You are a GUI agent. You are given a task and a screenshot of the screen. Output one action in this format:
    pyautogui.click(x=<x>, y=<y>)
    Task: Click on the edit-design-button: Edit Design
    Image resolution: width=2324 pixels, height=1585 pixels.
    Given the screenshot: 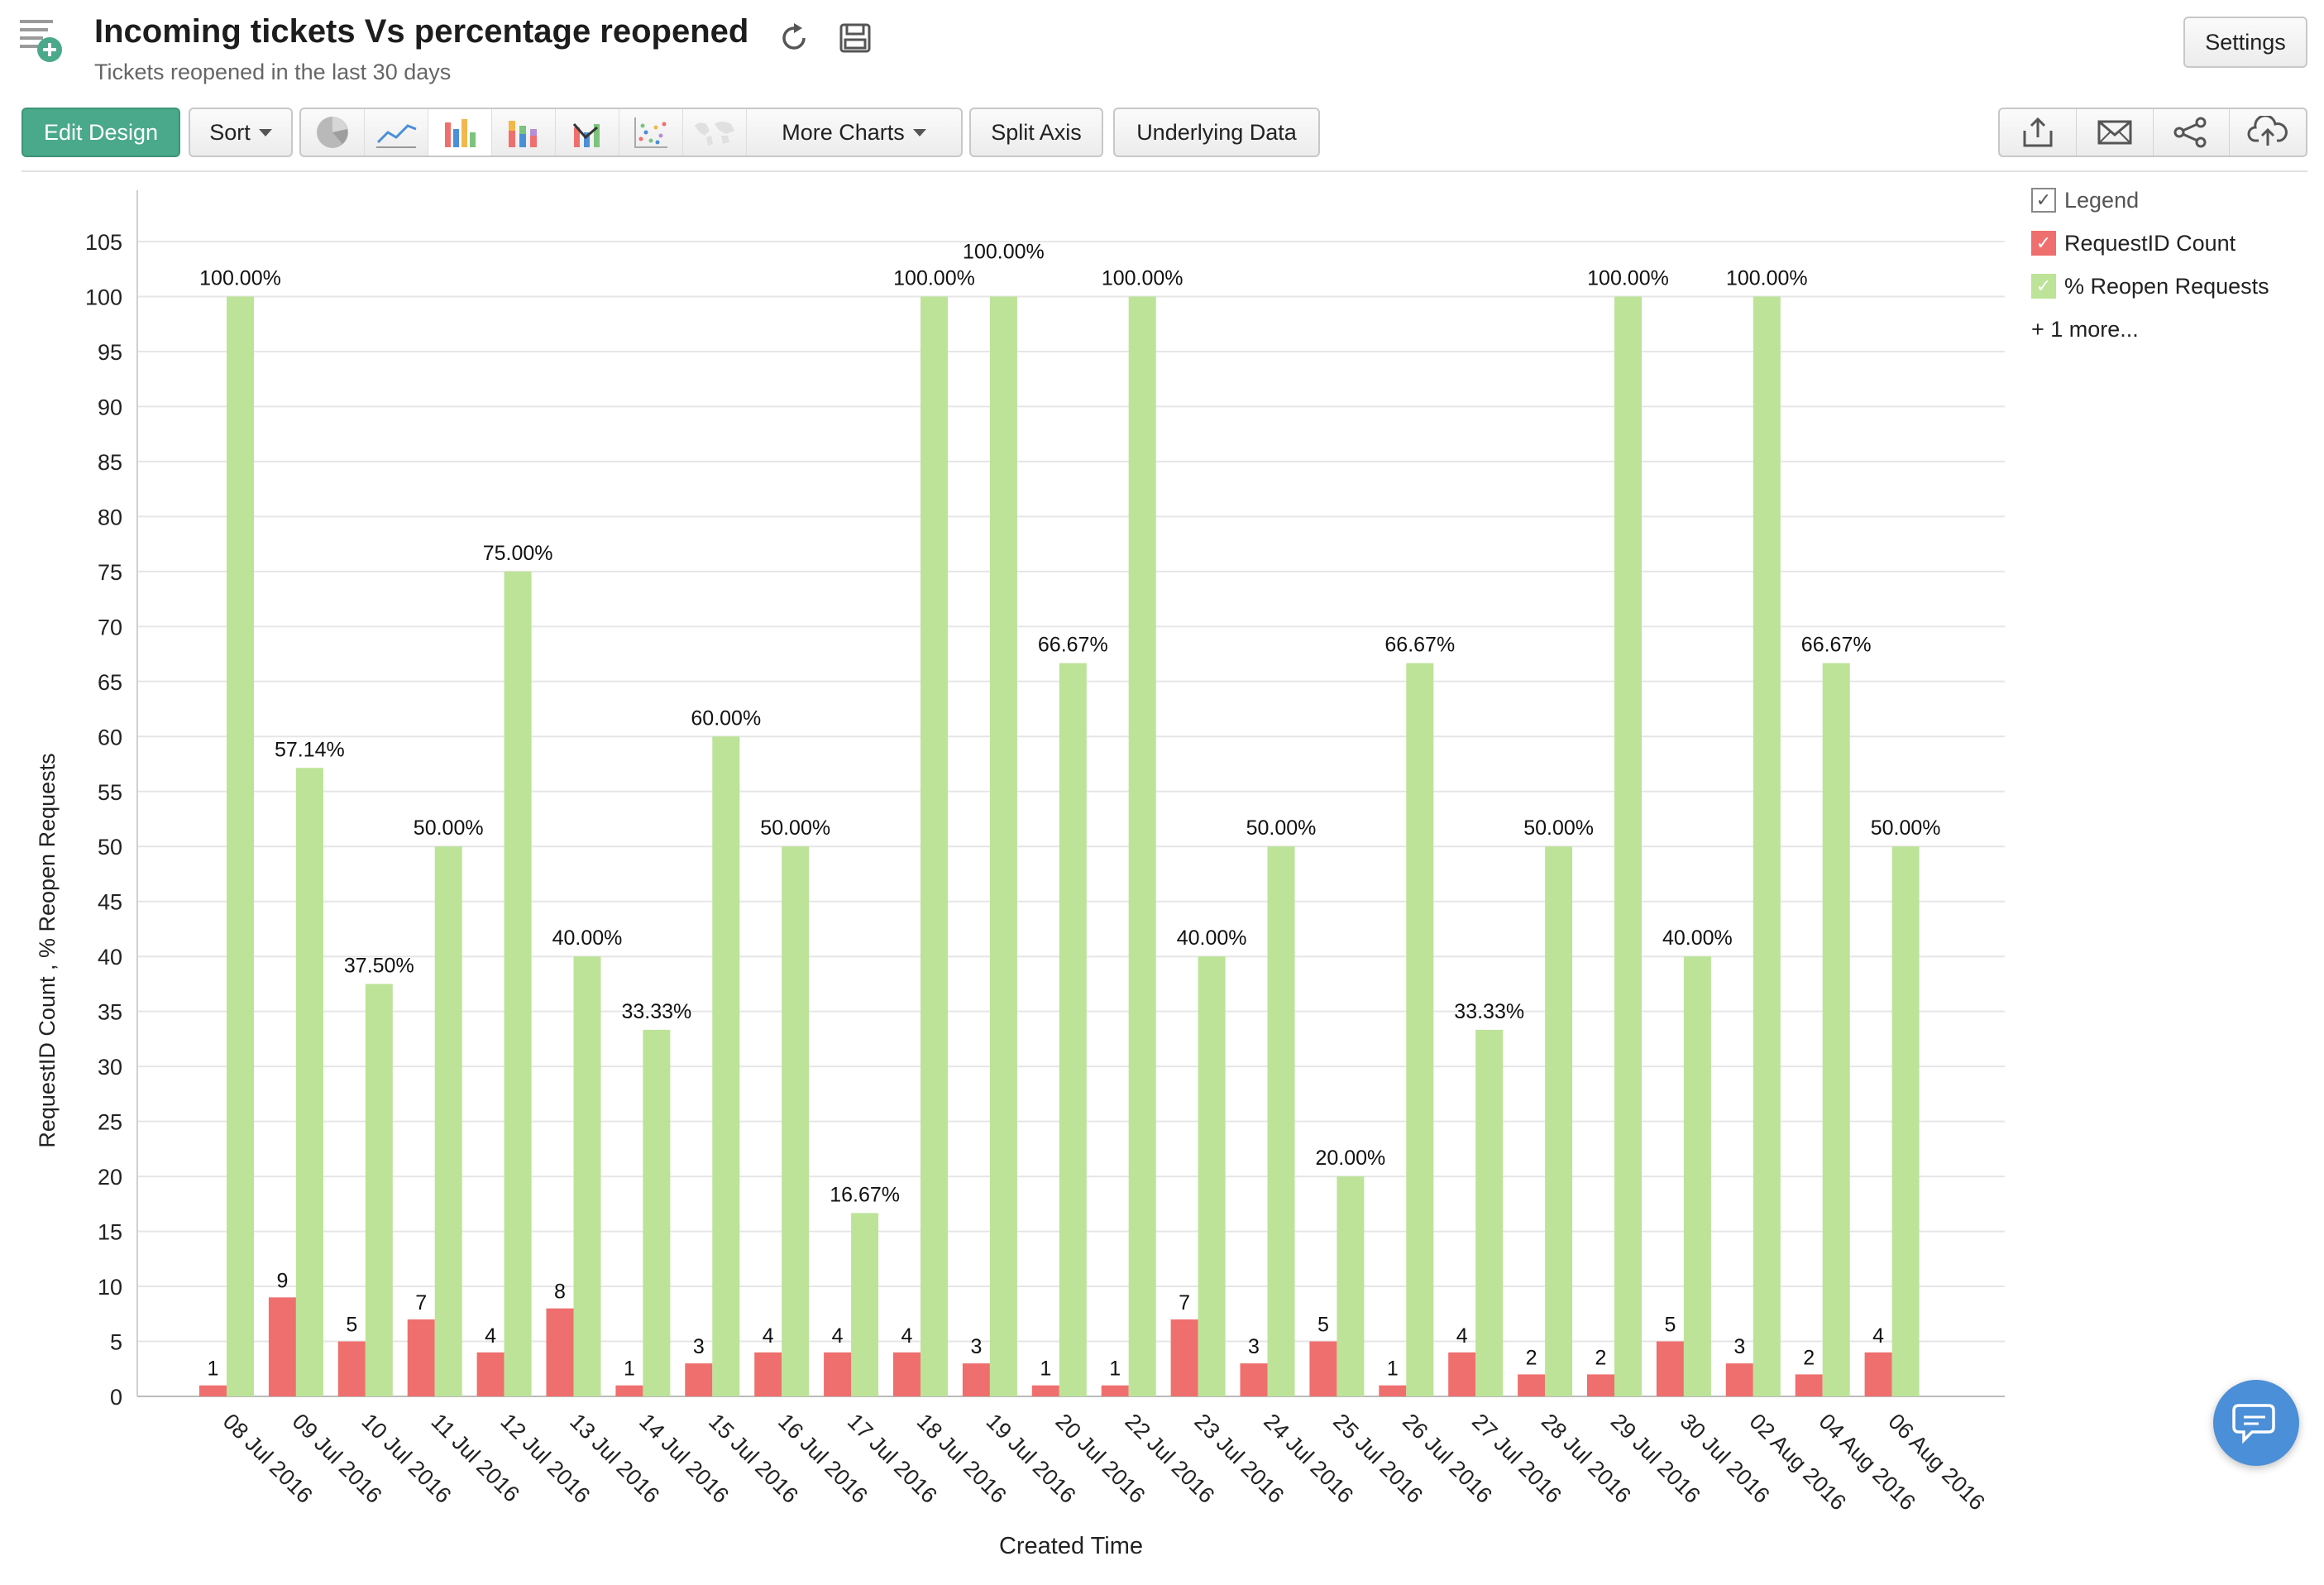 What is the action you would take?
    pyautogui.click(x=101, y=132)
    